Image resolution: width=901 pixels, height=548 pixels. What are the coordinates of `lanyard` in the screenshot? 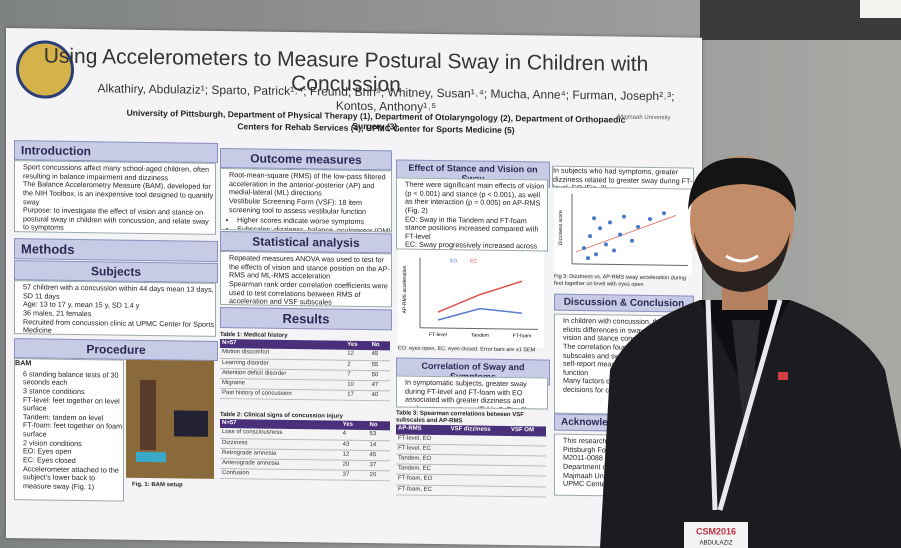 It's located at (744, 405).